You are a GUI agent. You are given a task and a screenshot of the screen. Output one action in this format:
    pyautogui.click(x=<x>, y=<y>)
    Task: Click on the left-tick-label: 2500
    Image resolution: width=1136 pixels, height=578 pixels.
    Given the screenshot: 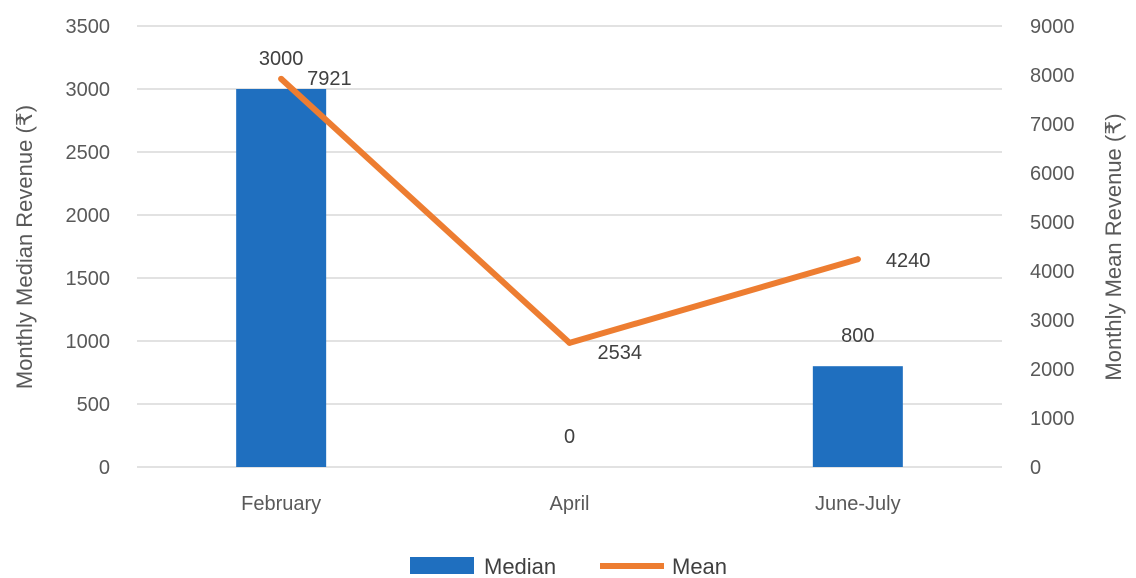 What is the action you would take?
    pyautogui.click(x=88, y=153)
    